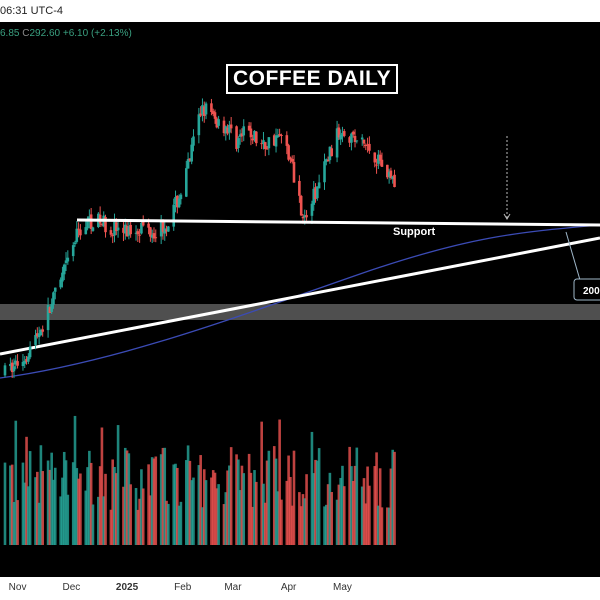 The image size is (600, 600). What do you see at coordinates (288, 587) in the screenshot?
I see `x-tick-apr: Apr` at bounding box center [288, 587].